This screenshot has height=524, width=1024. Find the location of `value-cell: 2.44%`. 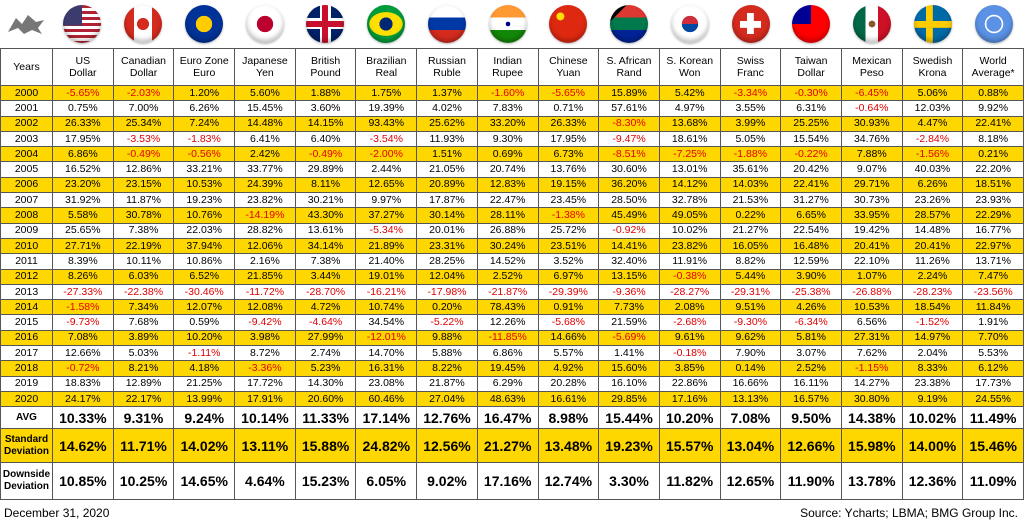

value-cell: 2.44% is located at coordinates (386, 169).